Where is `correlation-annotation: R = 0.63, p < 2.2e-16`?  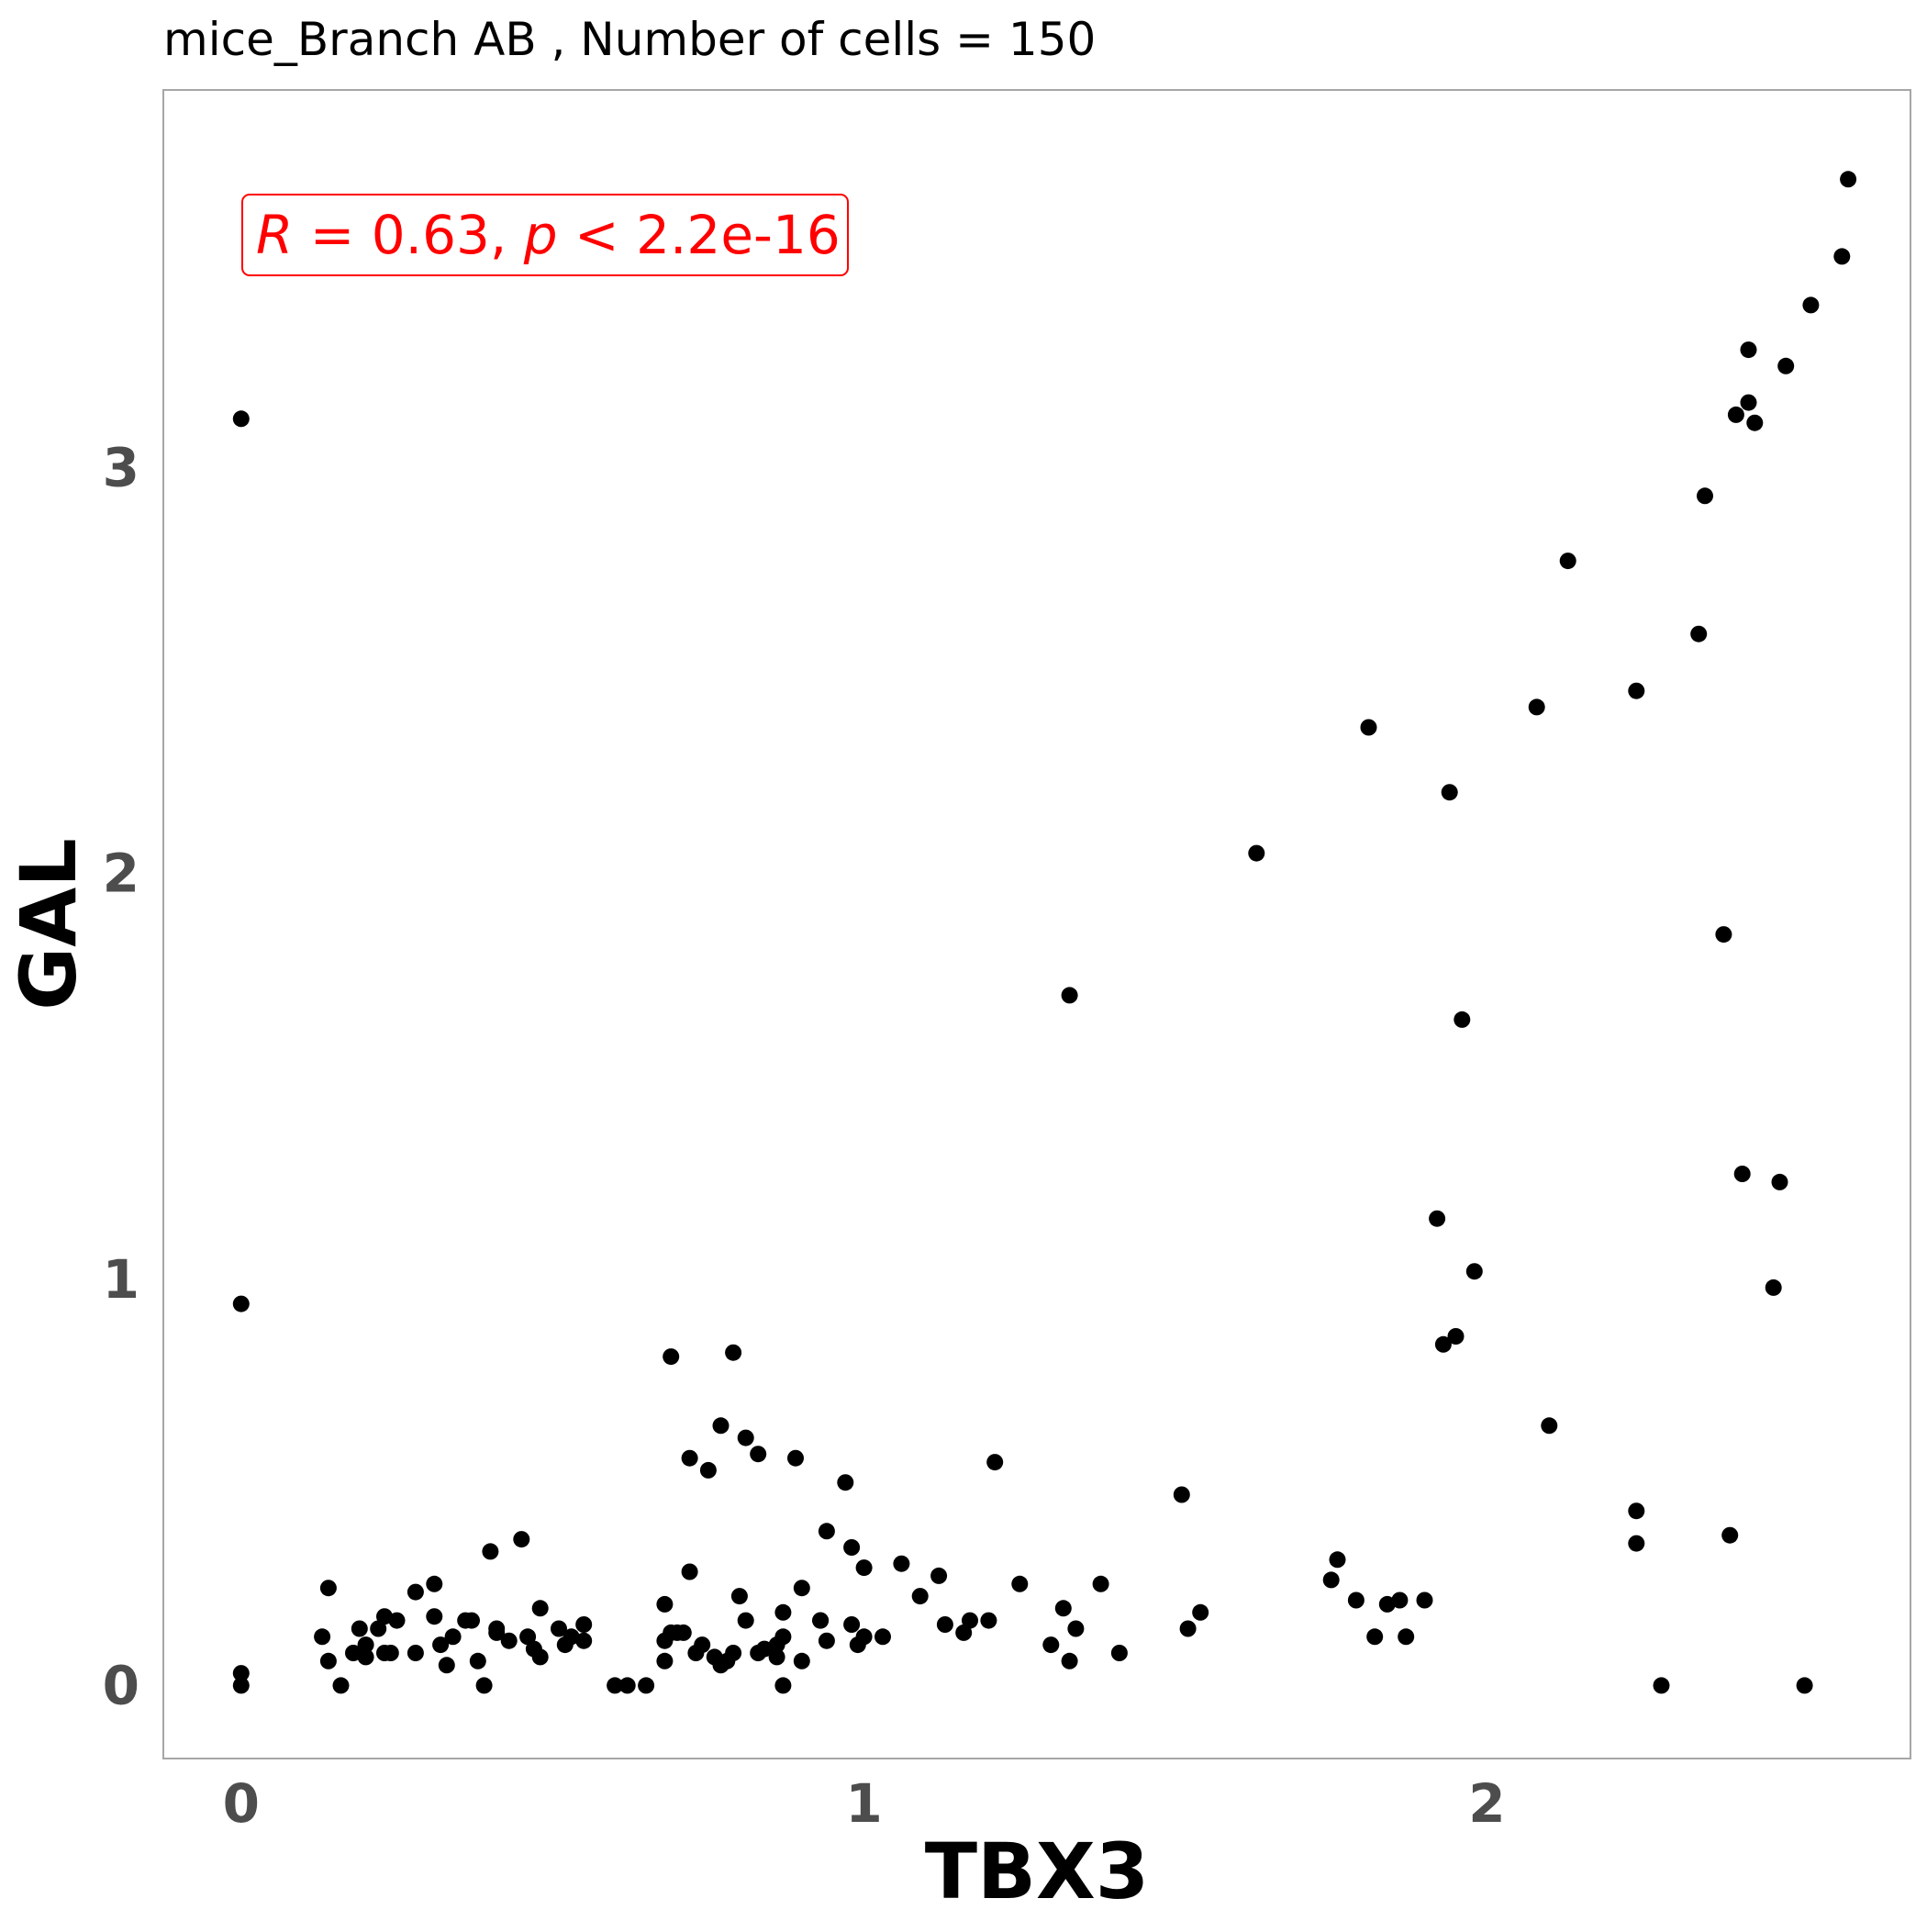 correlation-annotation: R = 0.63, p < 2.2e-16 is located at coordinates (545, 235).